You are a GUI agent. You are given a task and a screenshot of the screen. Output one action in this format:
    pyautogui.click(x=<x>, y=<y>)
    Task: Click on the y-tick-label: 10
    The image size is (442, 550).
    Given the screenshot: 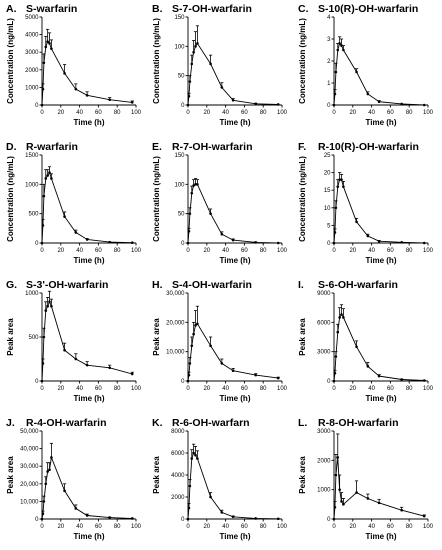 What is the action you would take?
    pyautogui.click(x=327, y=209)
    